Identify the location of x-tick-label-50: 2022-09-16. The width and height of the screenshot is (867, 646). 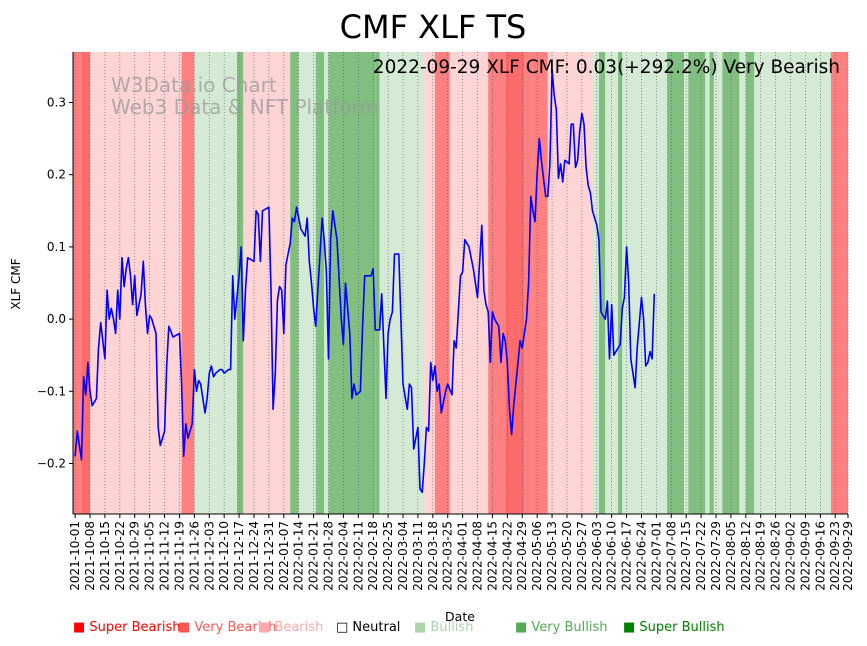
(820, 556).